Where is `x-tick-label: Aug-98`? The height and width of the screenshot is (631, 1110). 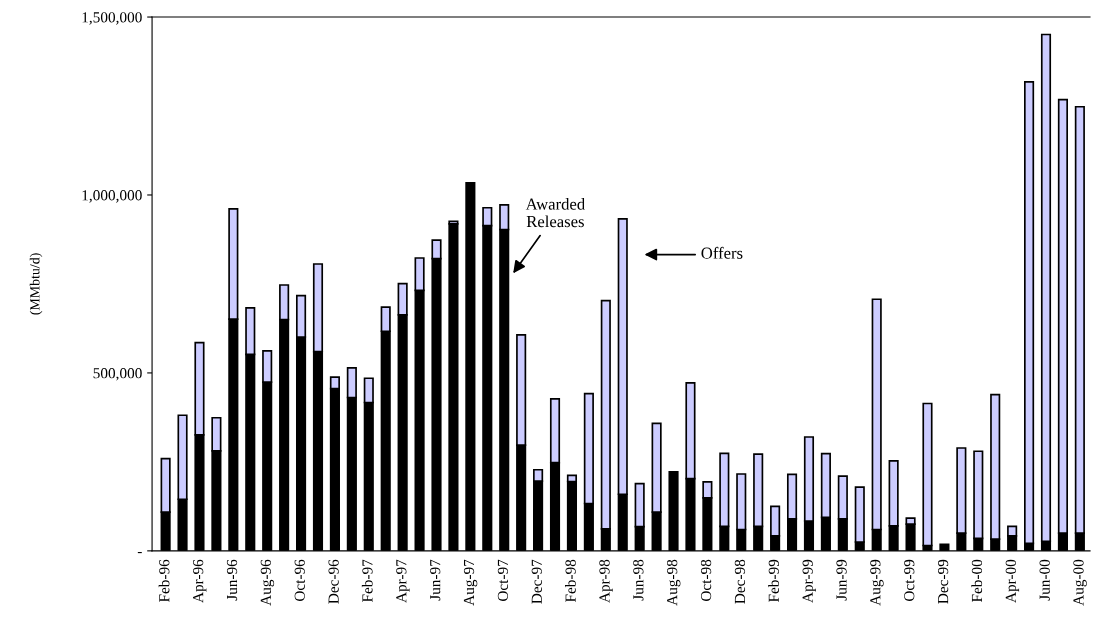 x-tick-label: Aug-98 is located at coordinates (674, 582).